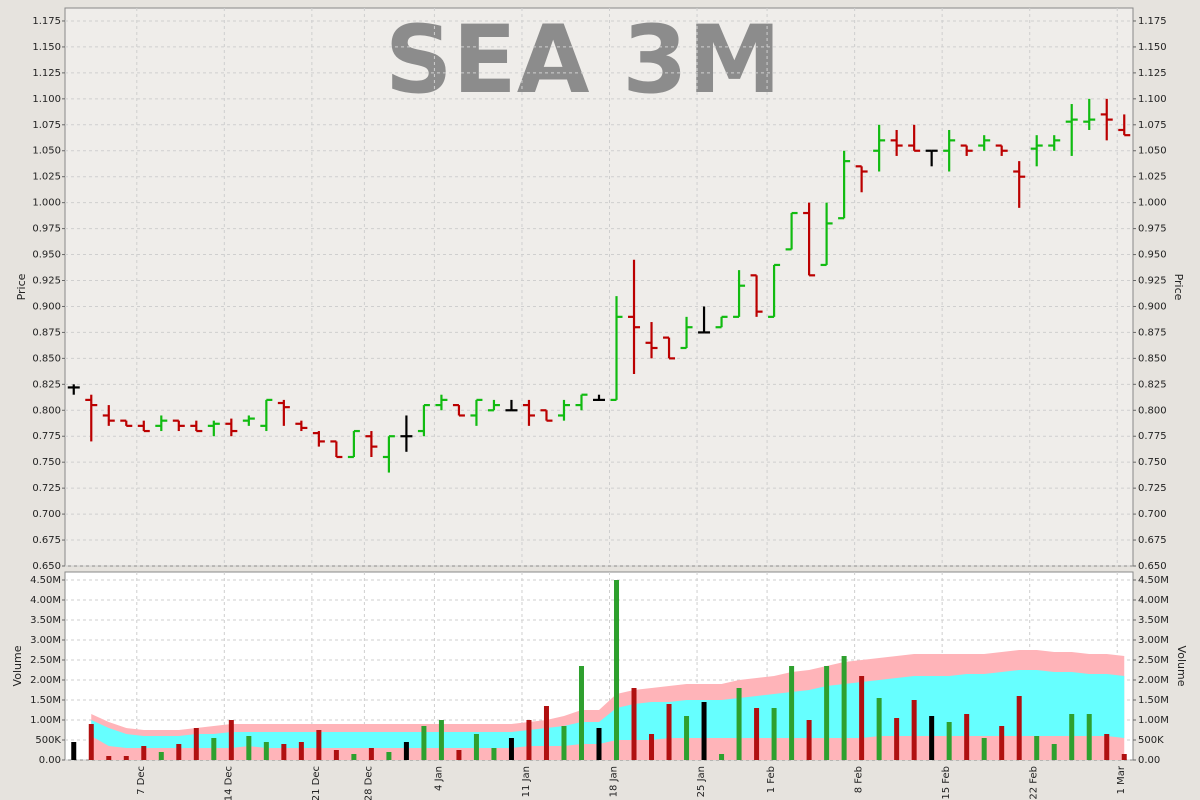  What do you see at coordinates (1153, 680) in the screenshot?
I see `y-tick-label: 2.00M` at bounding box center [1153, 680].